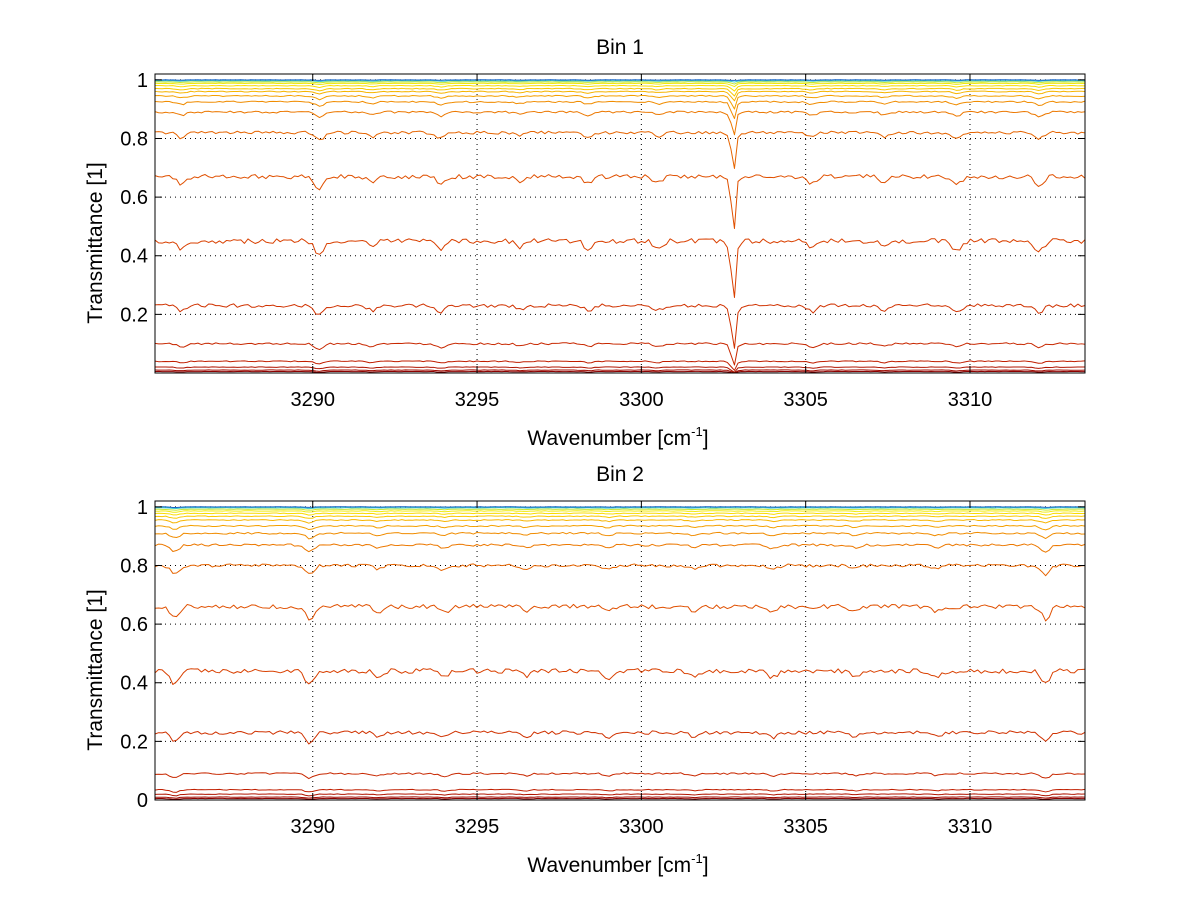 The width and height of the screenshot is (1200, 901). I want to click on chart-title: Bin 1, so click(620, 47).